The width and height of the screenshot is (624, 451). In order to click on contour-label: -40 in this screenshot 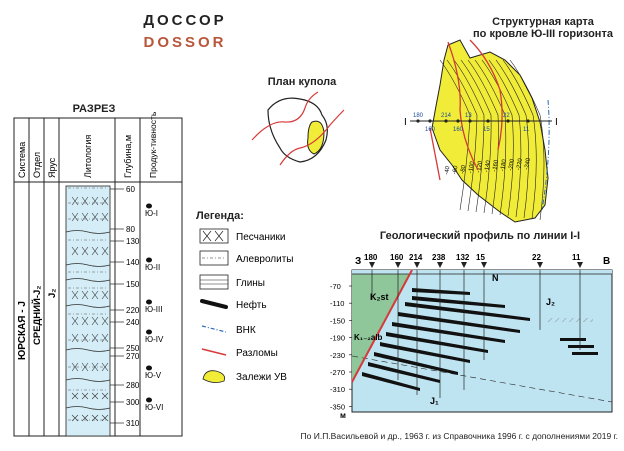, I will do `click(448, 170)`.